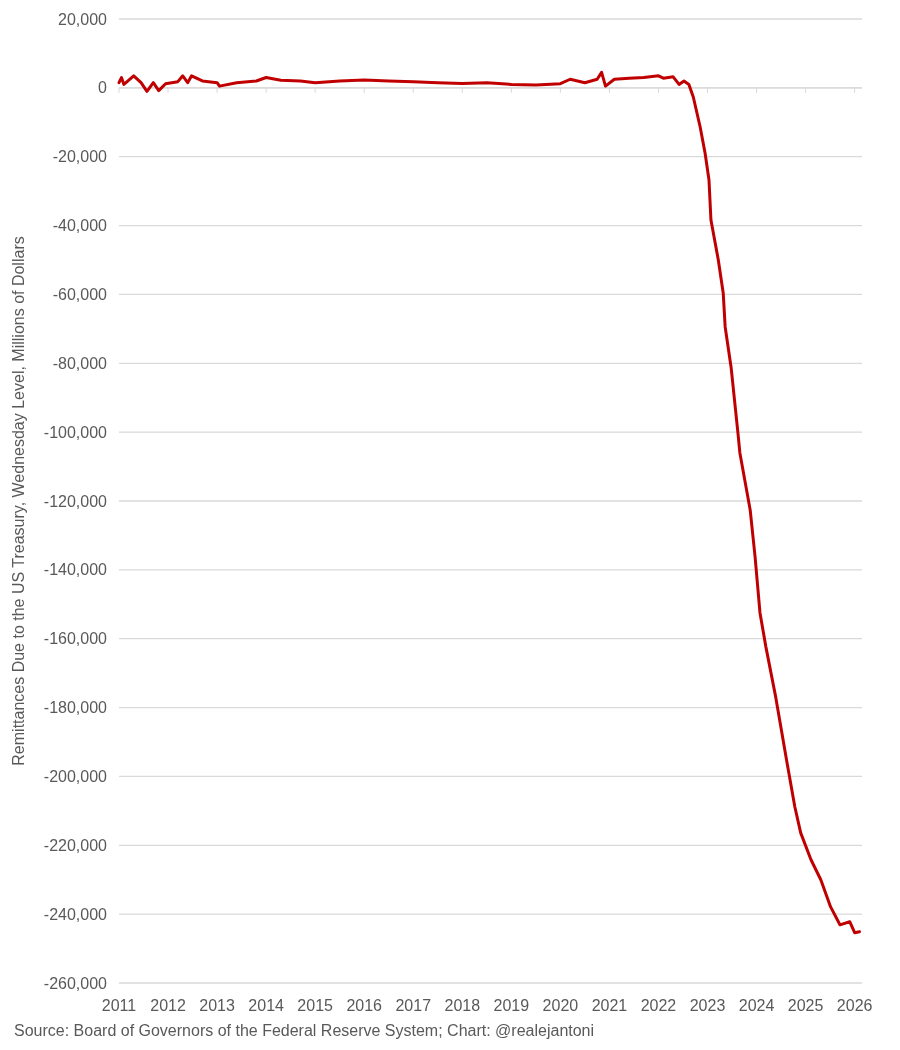  What do you see at coordinates (609, 1005) in the screenshot?
I see `x-tick-label: 2021` at bounding box center [609, 1005].